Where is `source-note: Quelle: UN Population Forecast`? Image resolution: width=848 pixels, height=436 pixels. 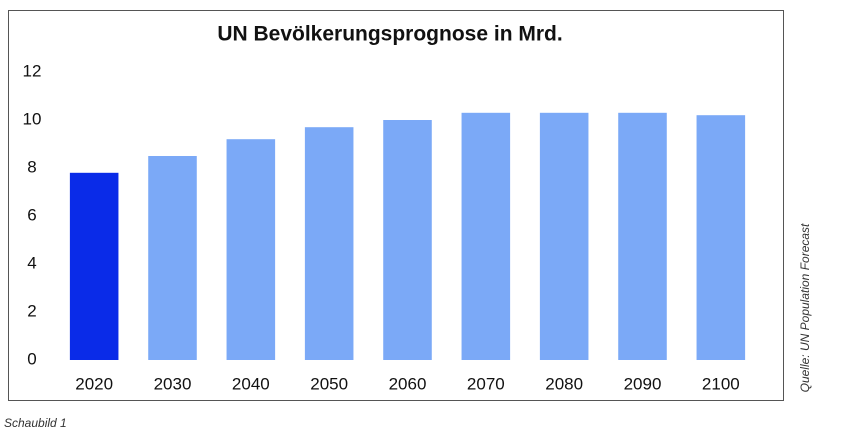 source-note: Quelle: UN Population Forecast is located at coordinates (805, 307).